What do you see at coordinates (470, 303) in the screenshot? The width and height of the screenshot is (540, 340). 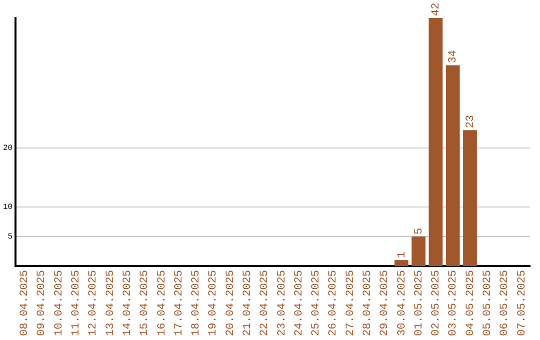 I see `x-tick-label: 04.05.2025` at bounding box center [470, 303].